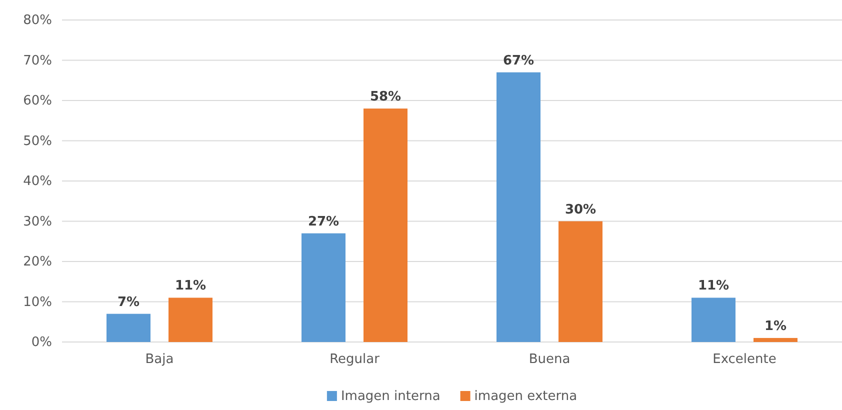  I want to click on y-tick-label: 80%, so click(37, 20).